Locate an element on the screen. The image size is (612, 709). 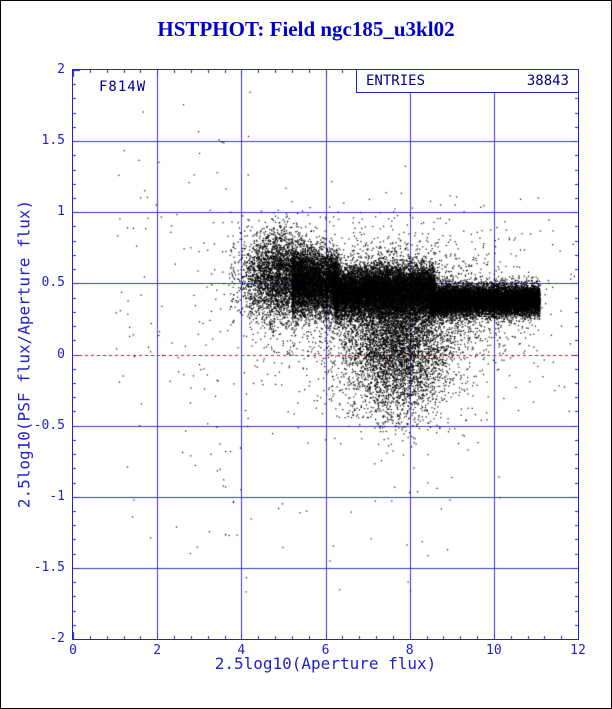
x-tick-label: 0 is located at coordinates (73, 650).